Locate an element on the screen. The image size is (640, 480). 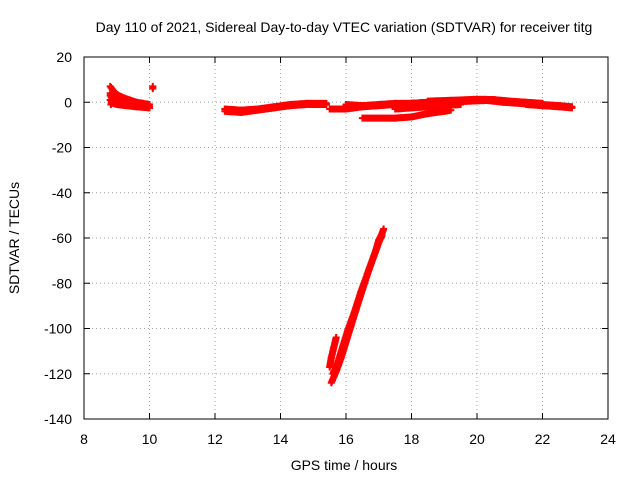
x-tick-label: 14 is located at coordinates (281, 439).